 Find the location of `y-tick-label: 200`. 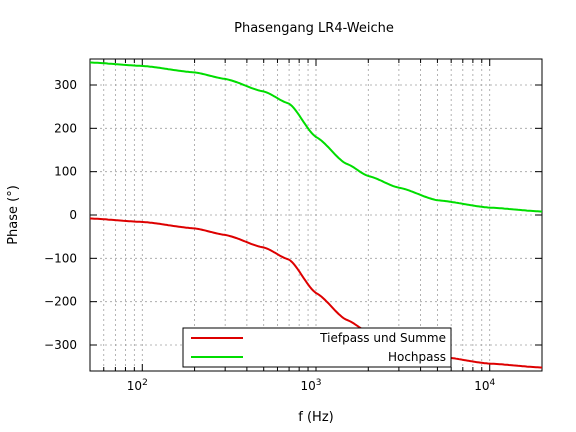

y-tick-label: 200 is located at coordinates (65, 128).